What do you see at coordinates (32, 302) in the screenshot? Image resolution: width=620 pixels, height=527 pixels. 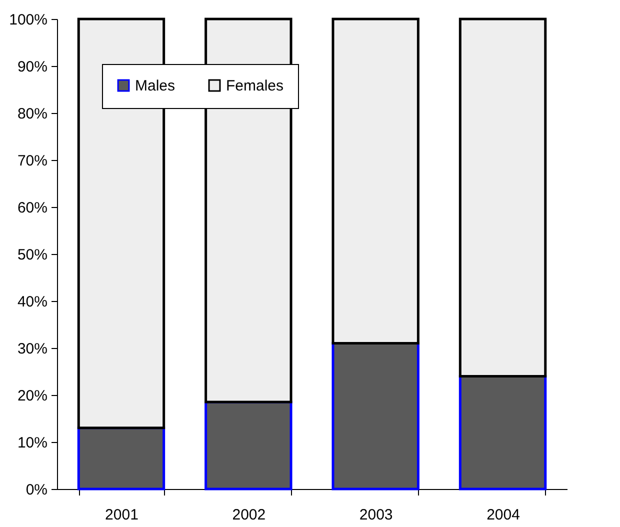 I see `y-tick-label: 40%` at bounding box center [32, 302].